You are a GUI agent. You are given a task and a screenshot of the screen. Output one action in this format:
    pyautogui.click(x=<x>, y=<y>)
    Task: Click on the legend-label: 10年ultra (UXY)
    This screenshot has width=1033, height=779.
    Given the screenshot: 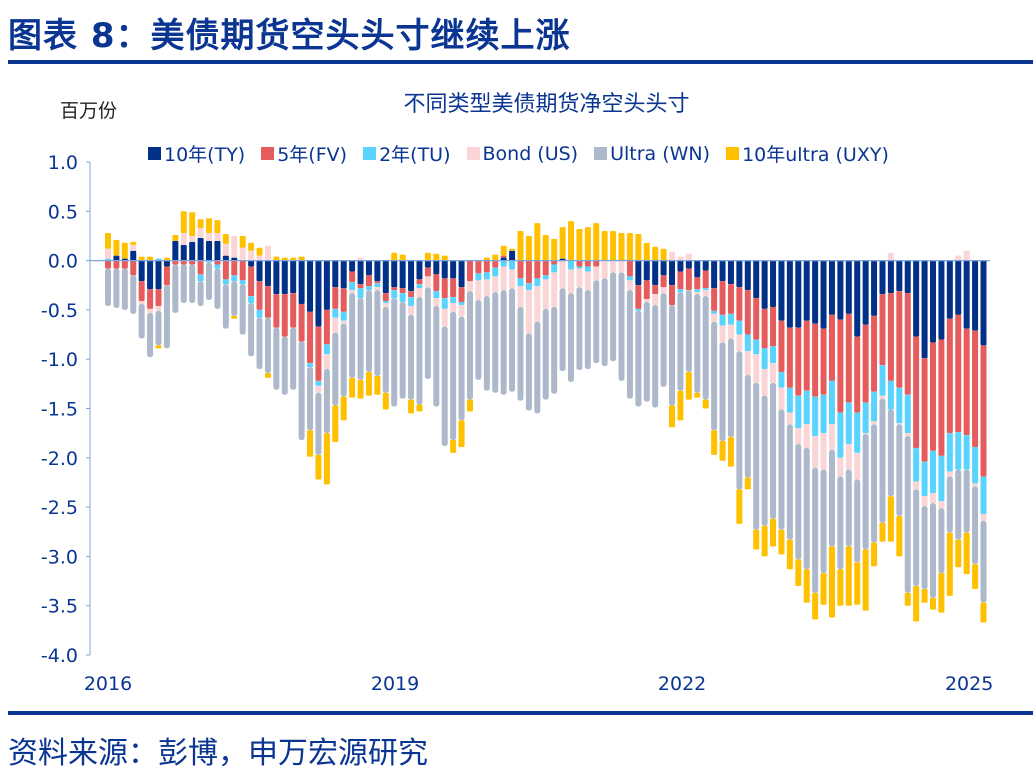 What is the action you would take?
    pyautogui.click(x=815, y=155)
    